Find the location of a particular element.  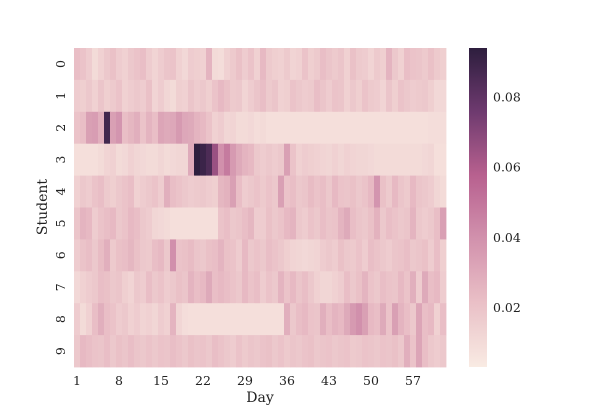

y-tick-label: 1 is located at coordinates (60, 96).